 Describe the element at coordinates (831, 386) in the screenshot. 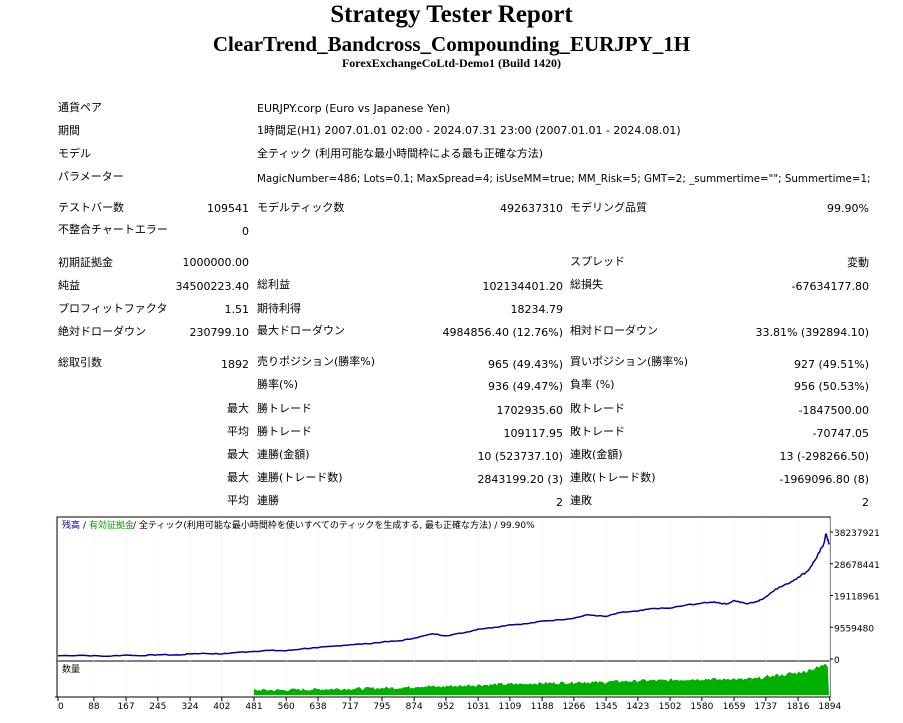

I see `lossrate-value: 956 (50.53%)` at that location.